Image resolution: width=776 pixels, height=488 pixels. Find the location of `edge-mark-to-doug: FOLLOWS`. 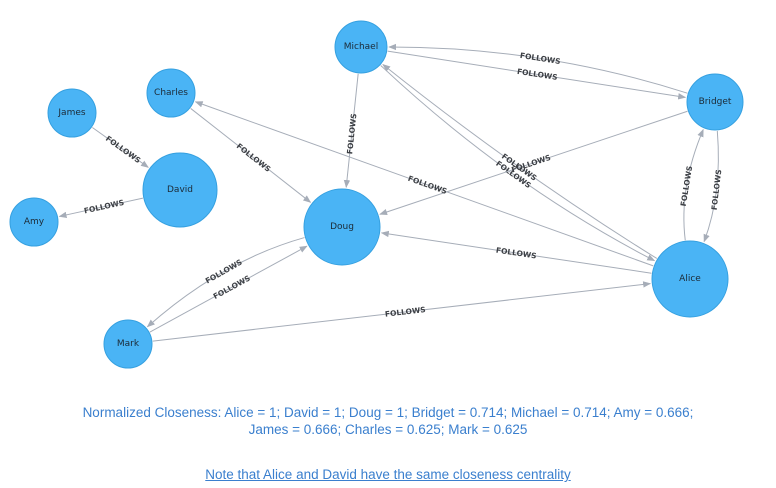

edge-mark-to-doug: FOLLOWS is located at coordinates (228, 289).